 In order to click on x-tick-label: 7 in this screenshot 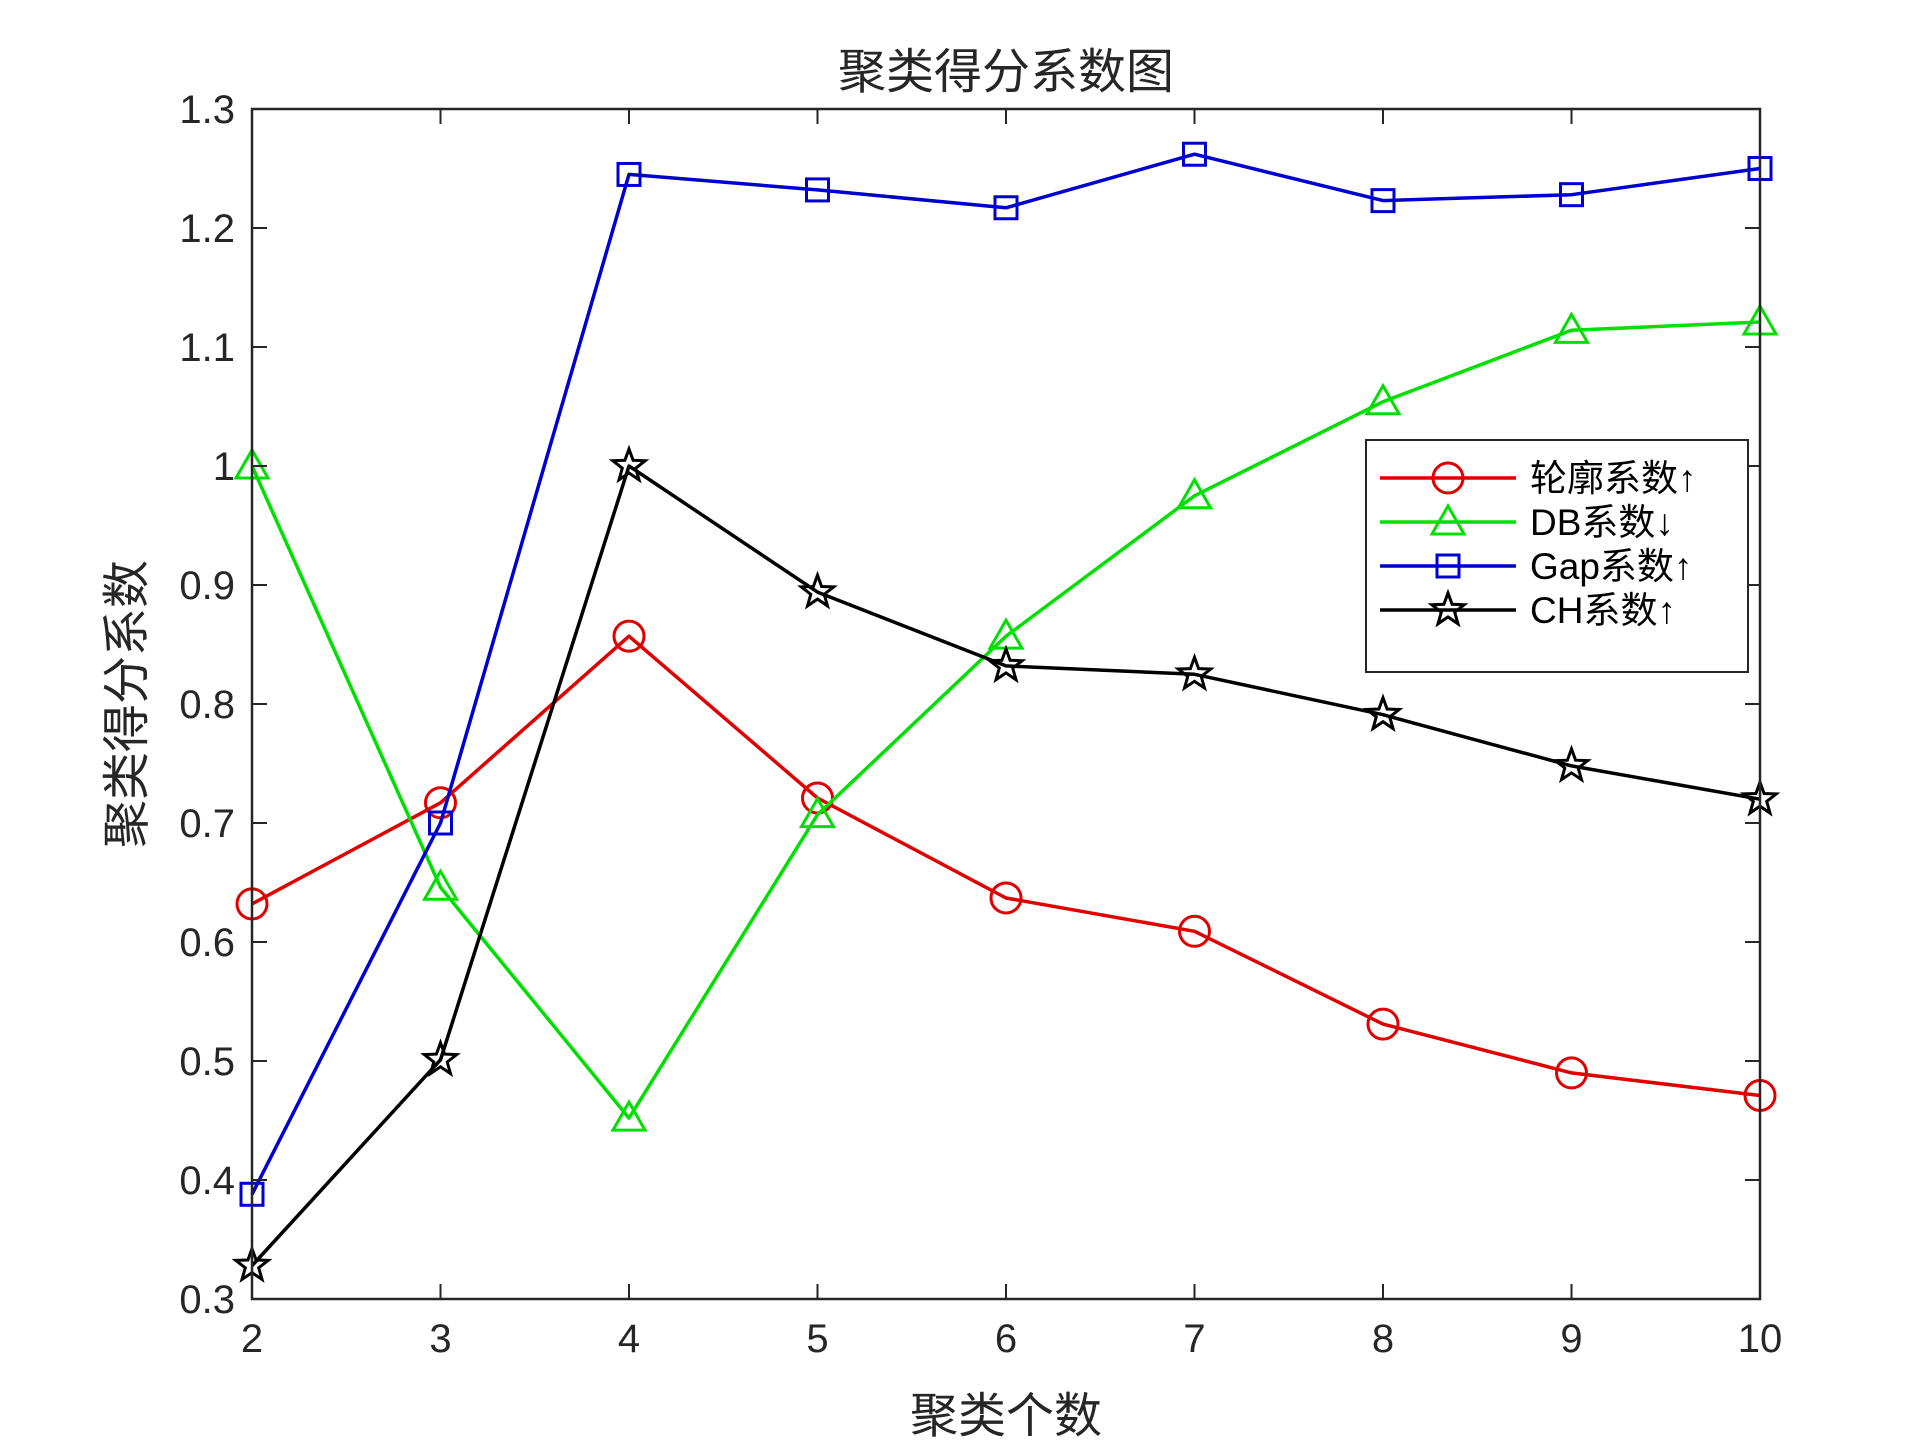, I will do `click(1194, 1339)`.